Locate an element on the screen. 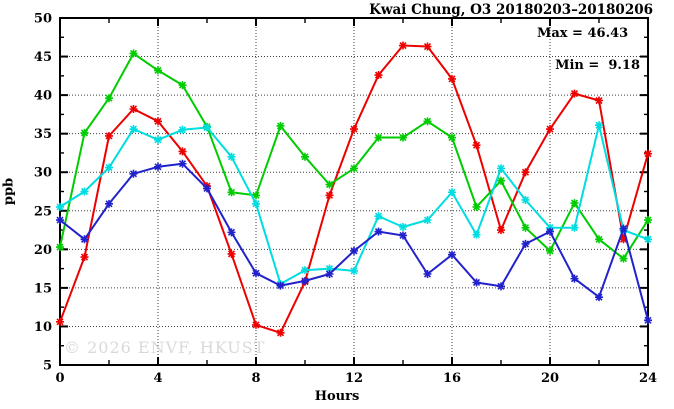  y-axis-label: ppb is located at coordinates (9, 191).